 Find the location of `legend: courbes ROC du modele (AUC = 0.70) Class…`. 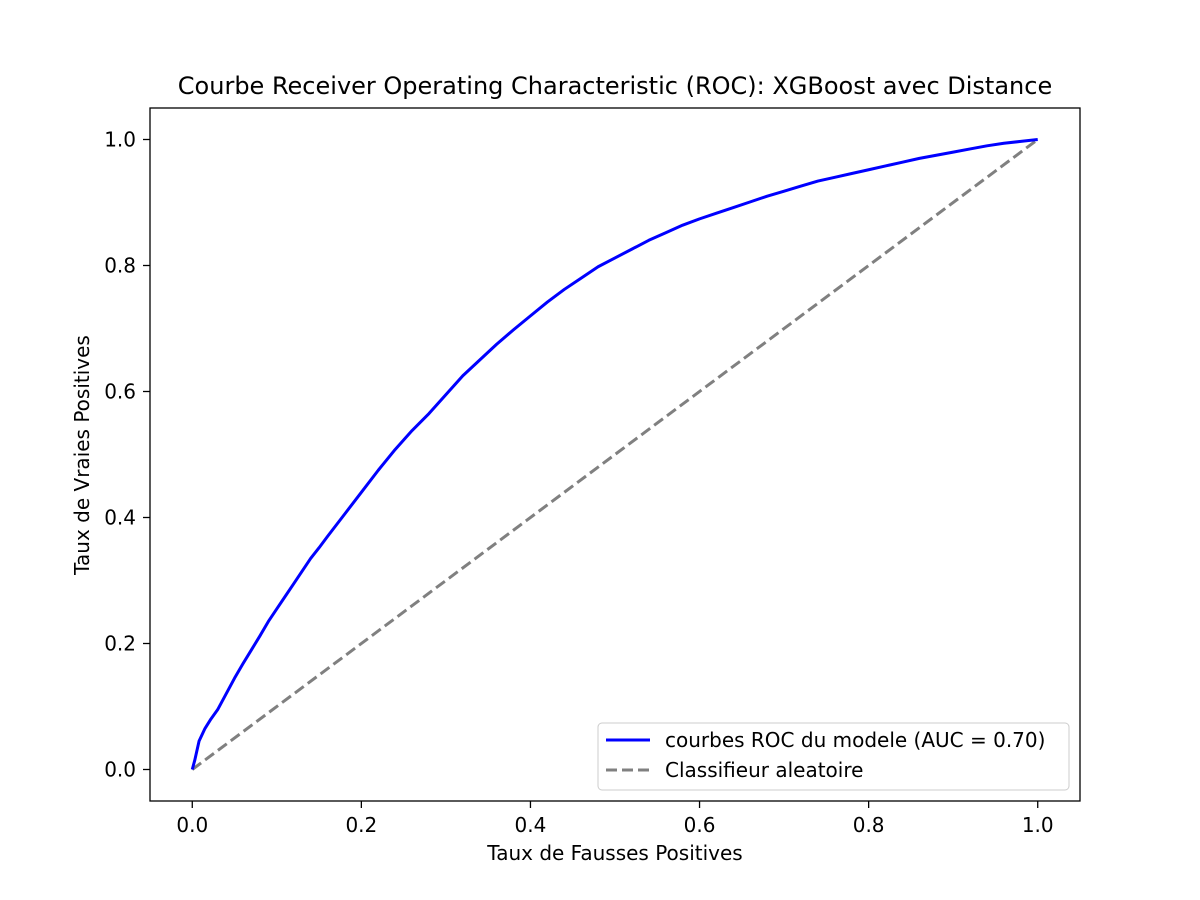

legend: courbes ROC du modele (AUC = 0.70) Class… is located at coordinates (833, 756).